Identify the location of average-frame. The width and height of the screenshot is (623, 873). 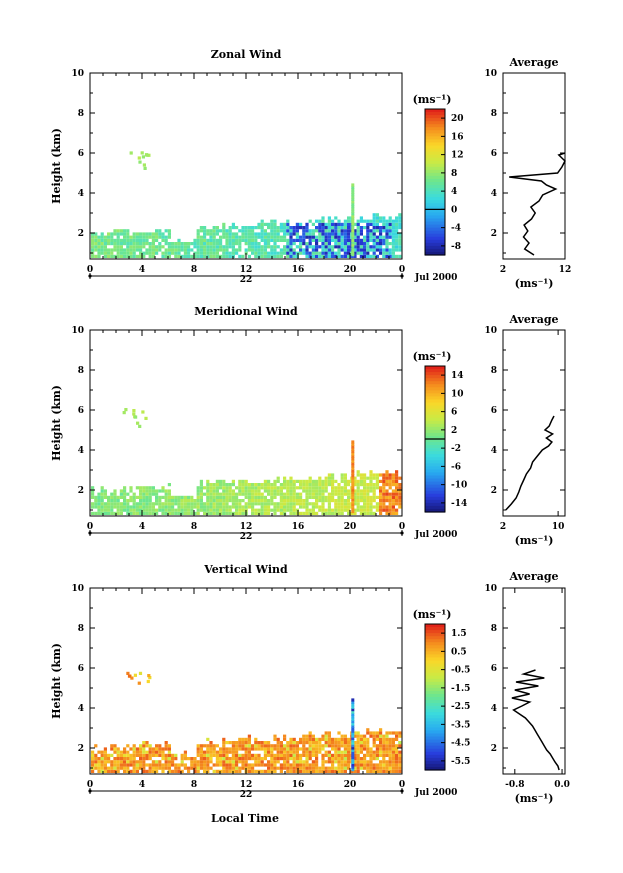
(534, 166).